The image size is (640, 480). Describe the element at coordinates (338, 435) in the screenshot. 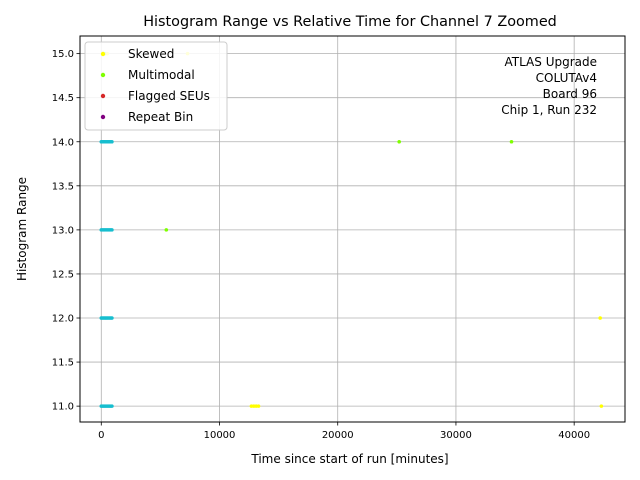

I see `x-tick-label: 20000` at that location.